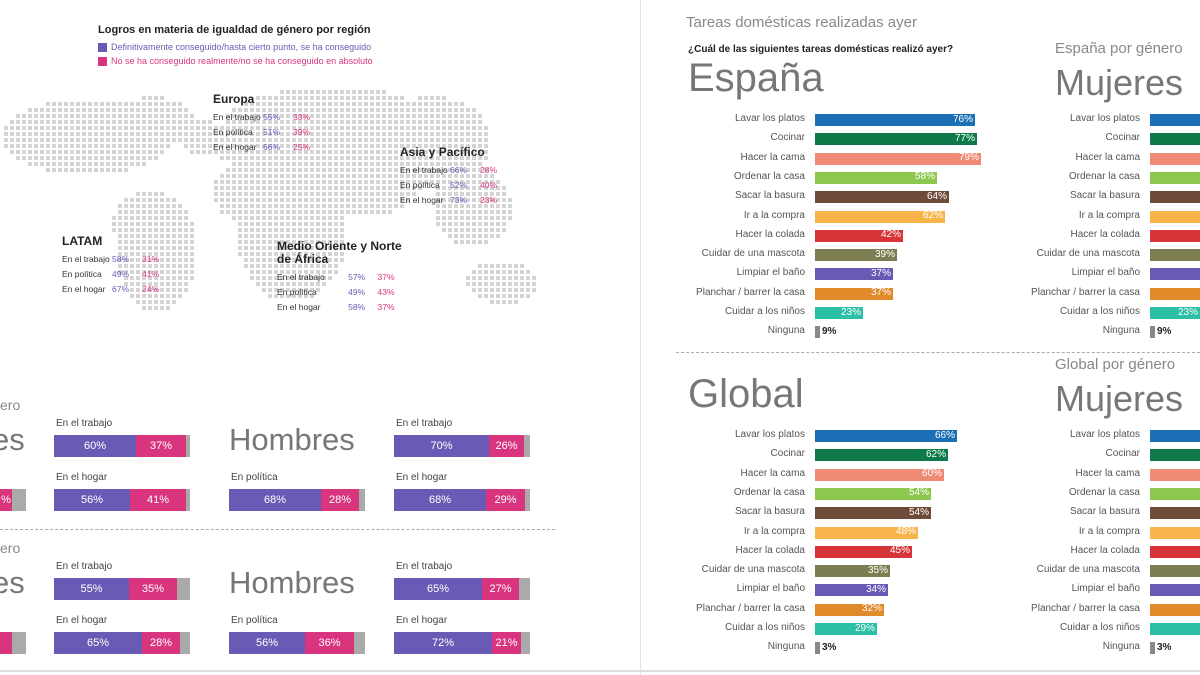  What do you see at coordinates (342, 291) in the screenshot?
I see `region-row: En política 49% 43%` at bounding box center [342, 291].